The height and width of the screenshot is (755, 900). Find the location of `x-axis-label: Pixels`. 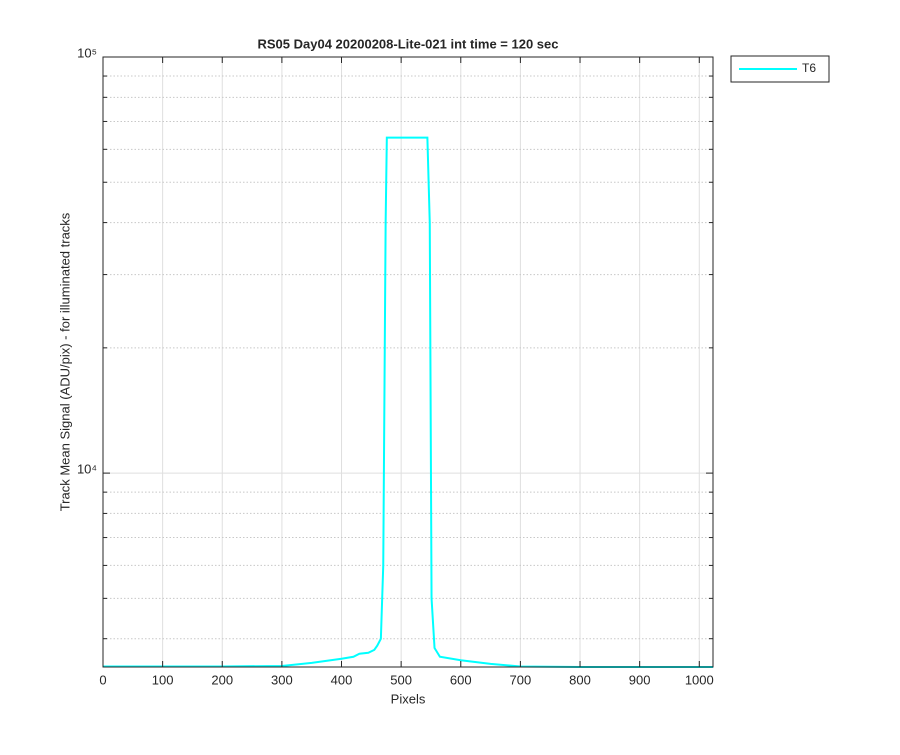

x-axis-label: Pixels is located at coordinates (408, 698).